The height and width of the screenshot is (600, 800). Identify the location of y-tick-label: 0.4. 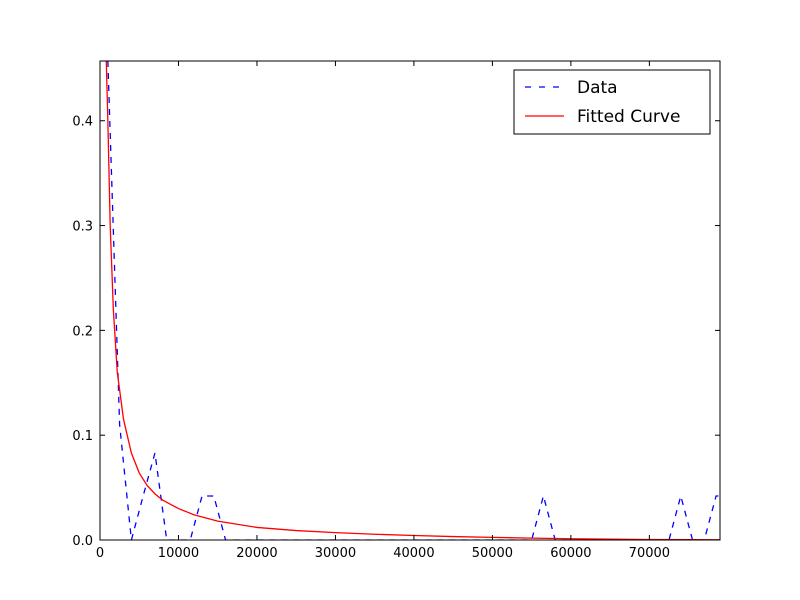
(82, 122).